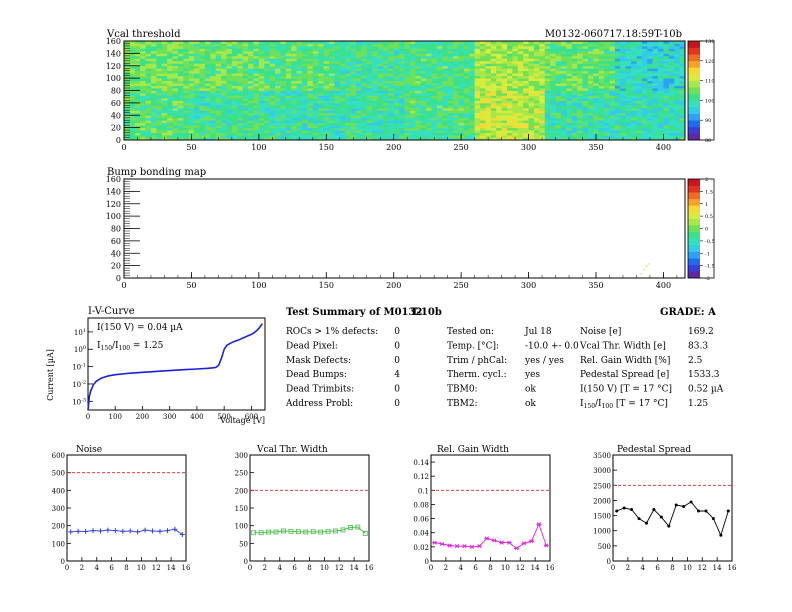 This screenshot has width=792, height=612. I want to click on data-point, so click(487, 538).